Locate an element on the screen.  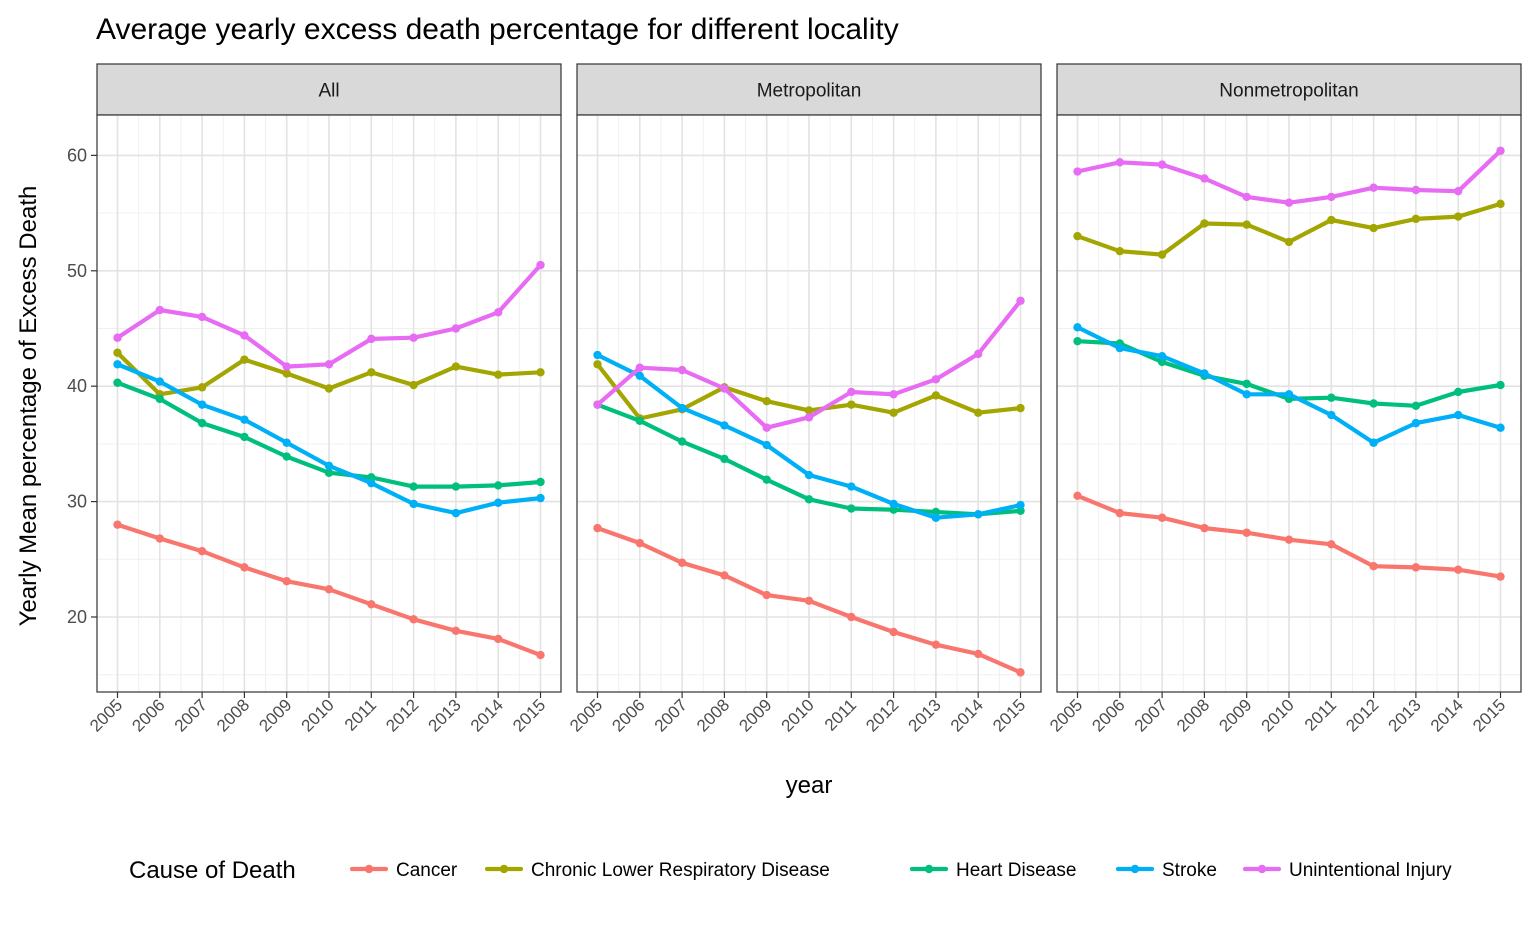
legend-key-point-heart-disease is located at coordinates (929, 869).